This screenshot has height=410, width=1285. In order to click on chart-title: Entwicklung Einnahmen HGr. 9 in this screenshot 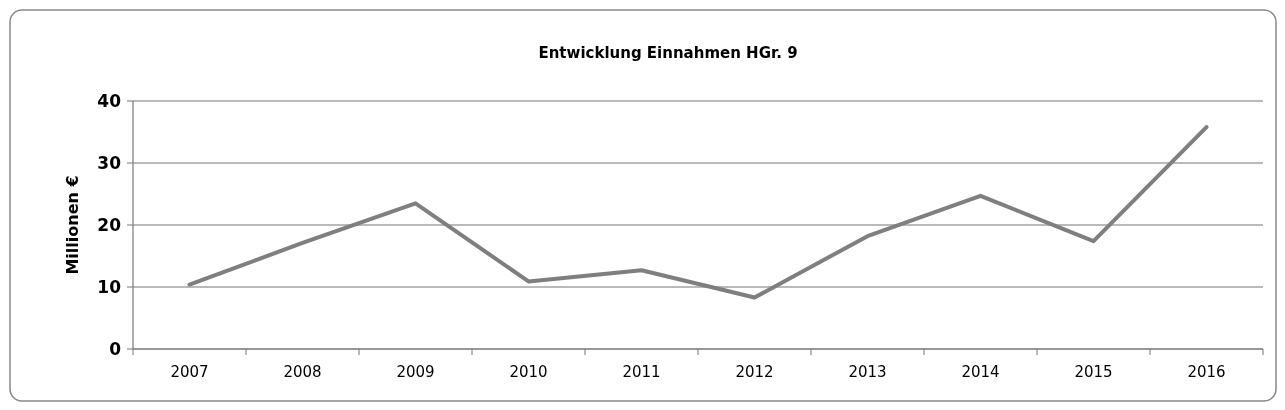, I will do `click(668, 53)`.